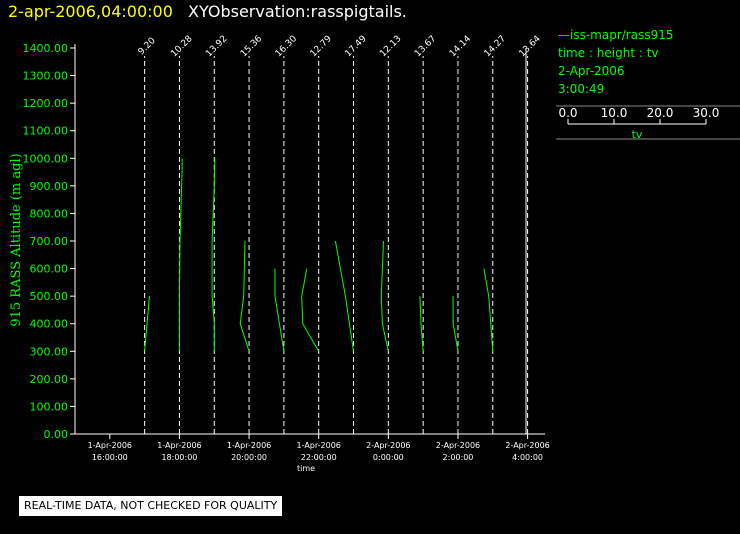 The height and width of the screenshot is (534, 740). What do you see at coordinates (530, 46) in the screenshot?
I see `profile-label: 13.64` at bounding box center [530, 46].